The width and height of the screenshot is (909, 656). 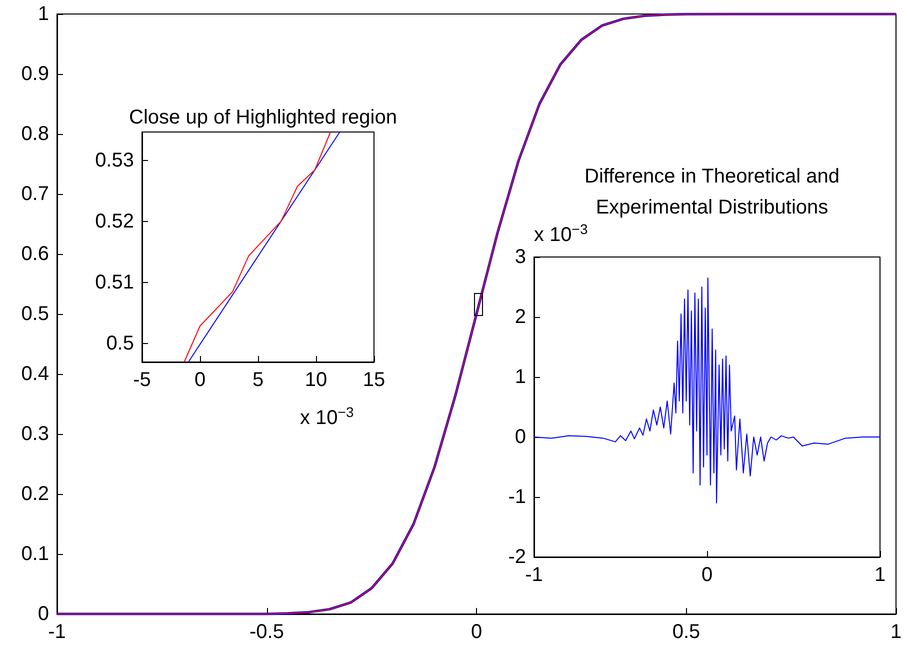 What do you see at coordinates (267, 632) in the screenshot?
I see `x-tick-label: -0.5` at bounding box center [267, 632].